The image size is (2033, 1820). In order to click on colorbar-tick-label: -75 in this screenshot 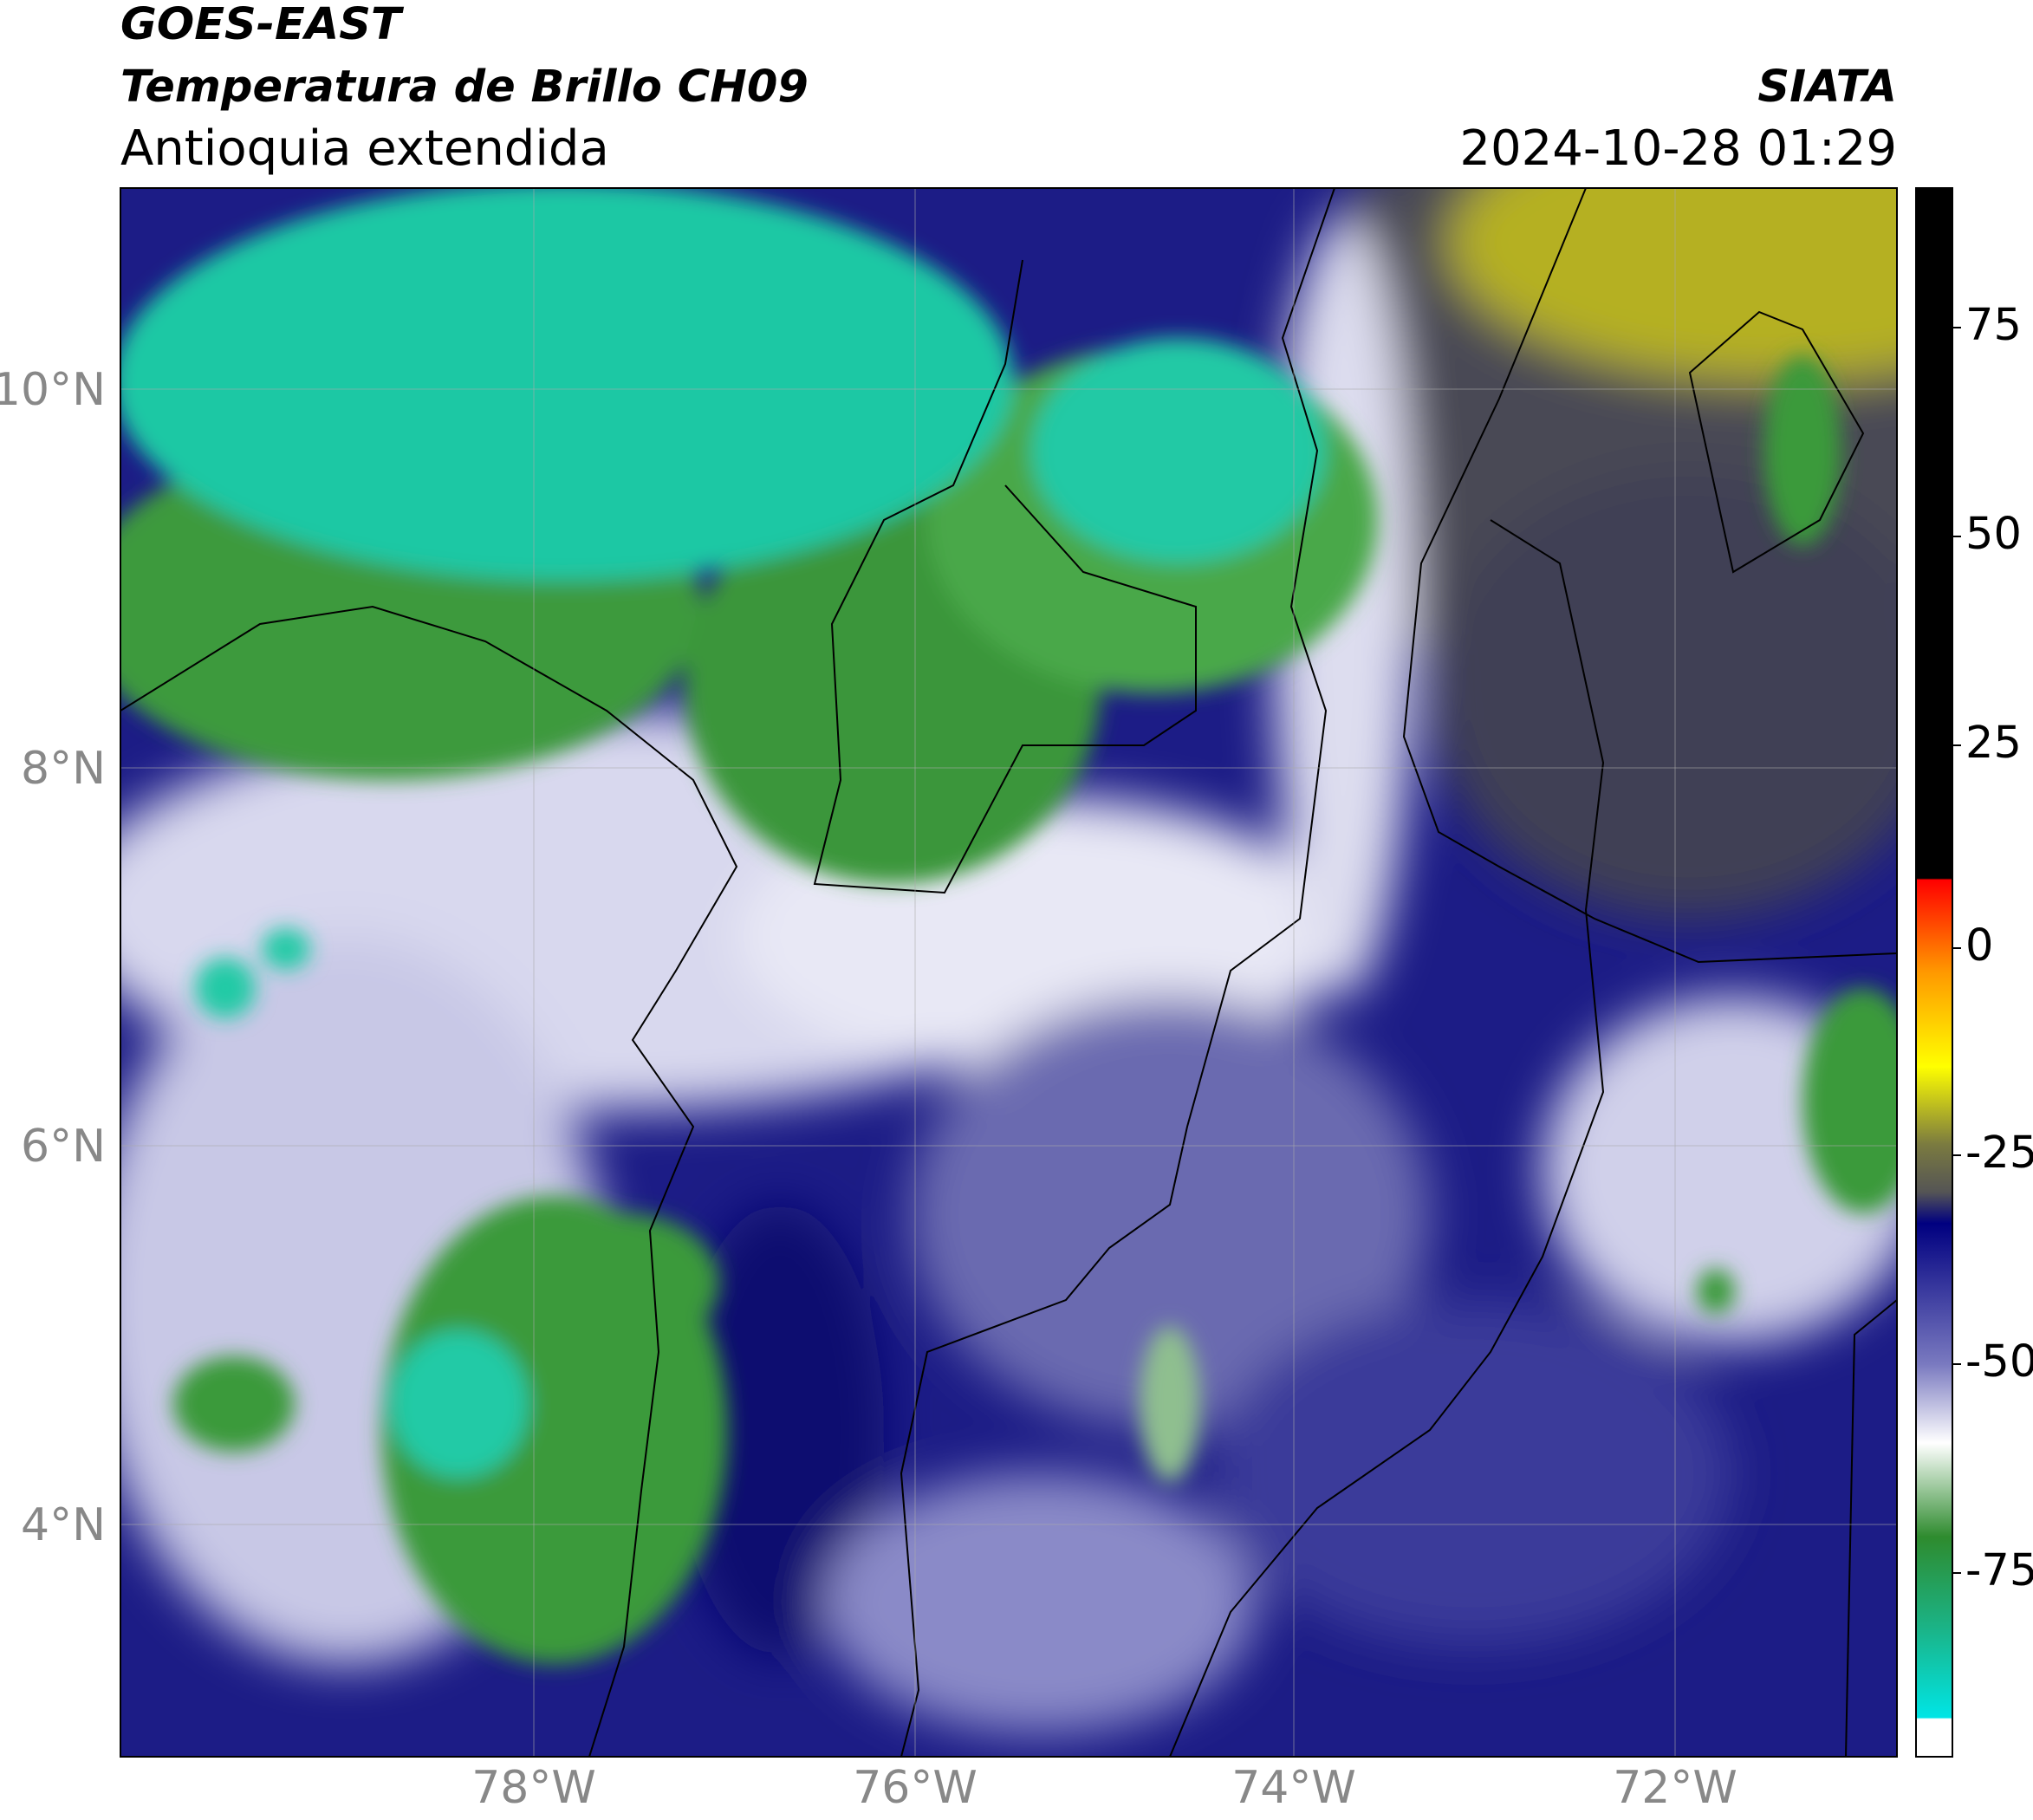, I will do `click(1999, 1570)`.